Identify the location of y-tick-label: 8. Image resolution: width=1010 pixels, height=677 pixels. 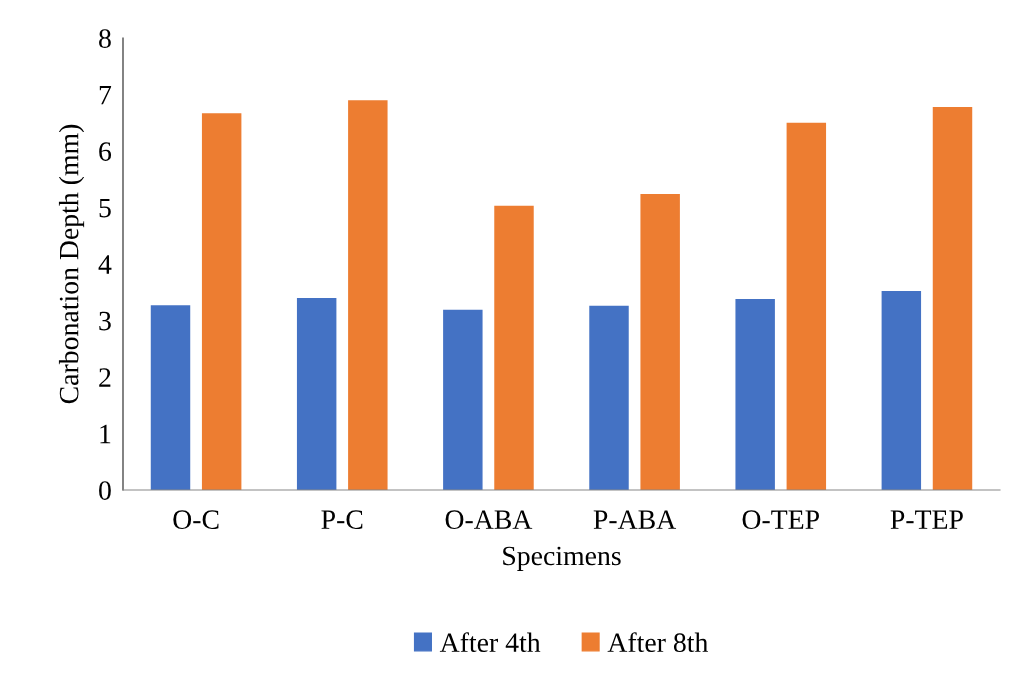
(105, 38).